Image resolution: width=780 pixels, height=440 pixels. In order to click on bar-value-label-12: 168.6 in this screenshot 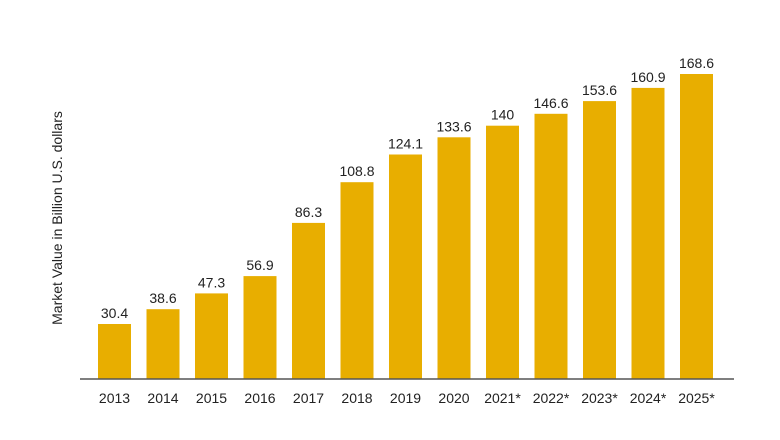, I will do `click(696, 63)`.